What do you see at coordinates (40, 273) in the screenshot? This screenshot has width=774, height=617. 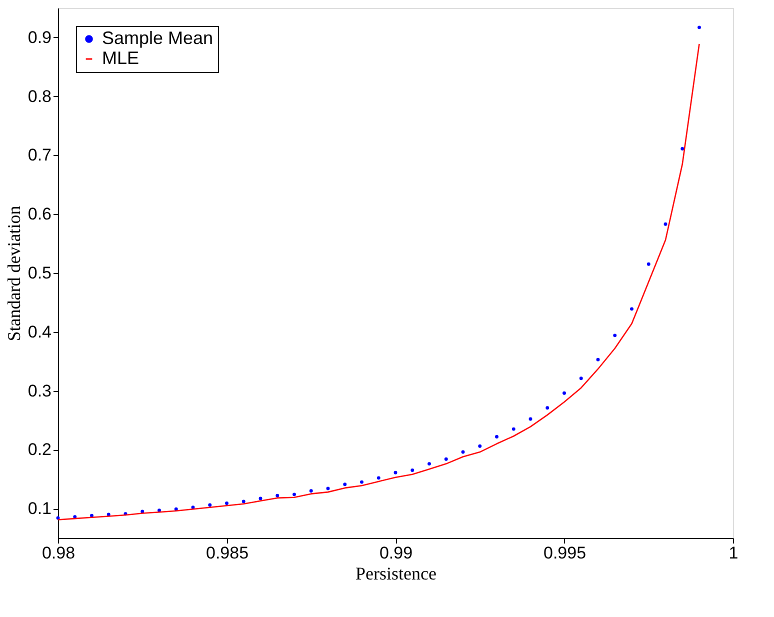 I see `y-tick-label: 0.5` at bounding box center [40, 273].